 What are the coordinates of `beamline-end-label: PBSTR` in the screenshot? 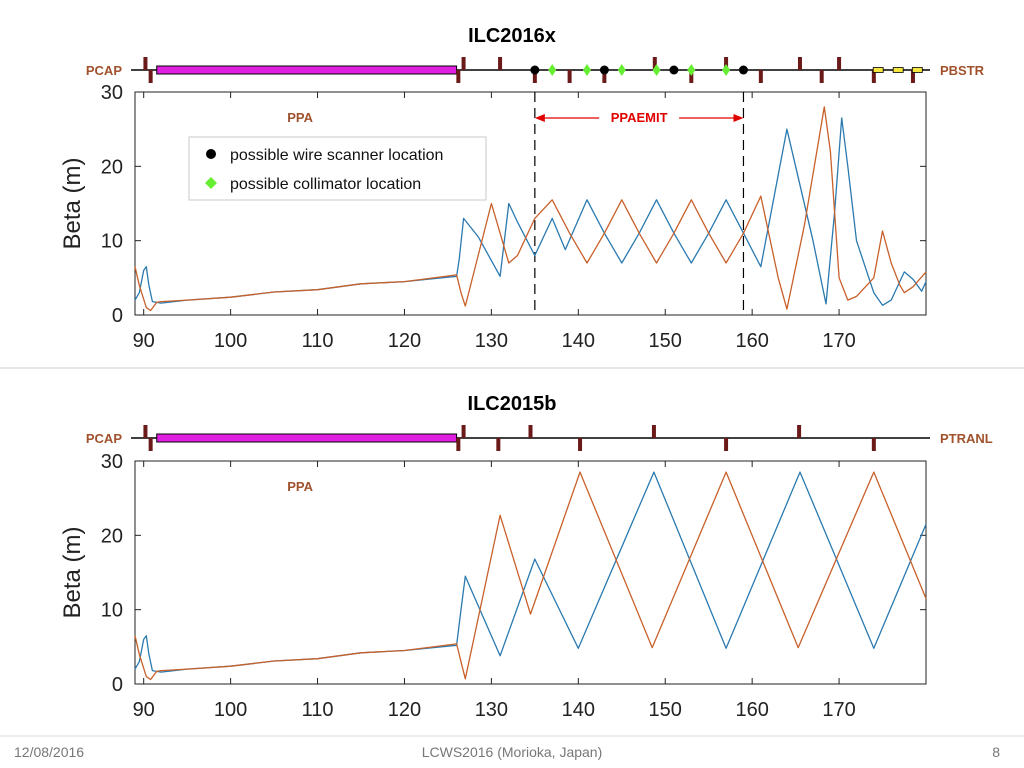 It's located at (962, 70).